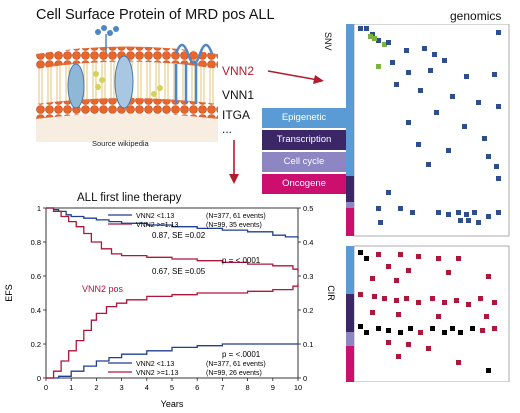 Image resolution: width=520 pixels, height=413 pixels. Describe the element at coordinates (236, 364) in the screenshot. I see `legend-stats-low-cir: (N=377, 61 events)` at that location.